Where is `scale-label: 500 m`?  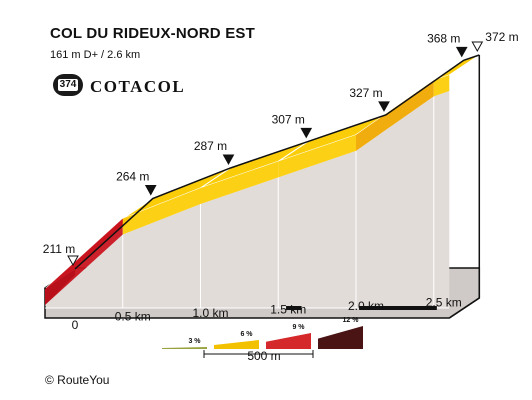
scale-label: 500 m is located at coordinates (263, 356).